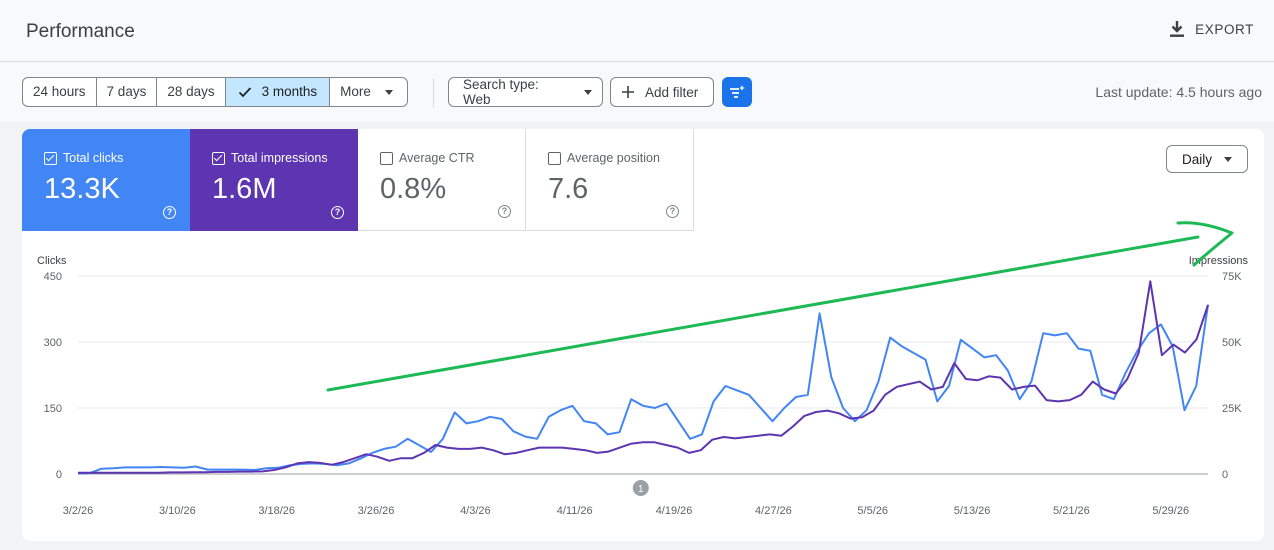 The height and width of the screenshot is (550, 1274). Describe the element at coordinates (127, 92) in the screenshot. I see `range-7-days: 7 days` at that location.